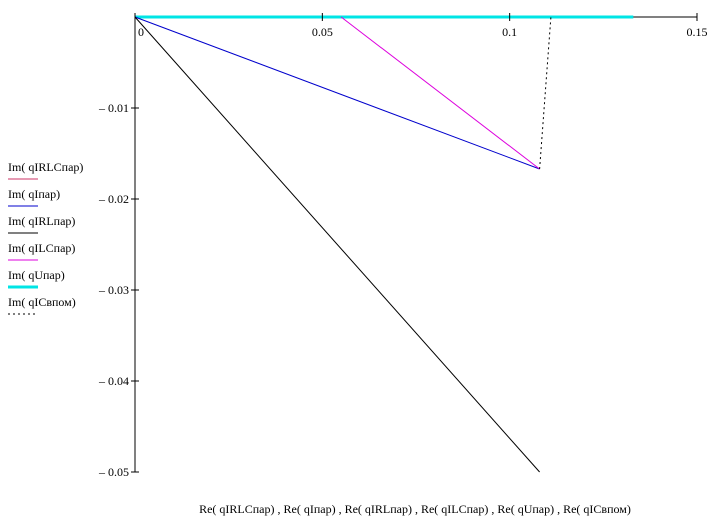  Describe the element at coordinates (42, 302) in the screenshot. I see `legend-label: Im( qICвпом)` at that location.